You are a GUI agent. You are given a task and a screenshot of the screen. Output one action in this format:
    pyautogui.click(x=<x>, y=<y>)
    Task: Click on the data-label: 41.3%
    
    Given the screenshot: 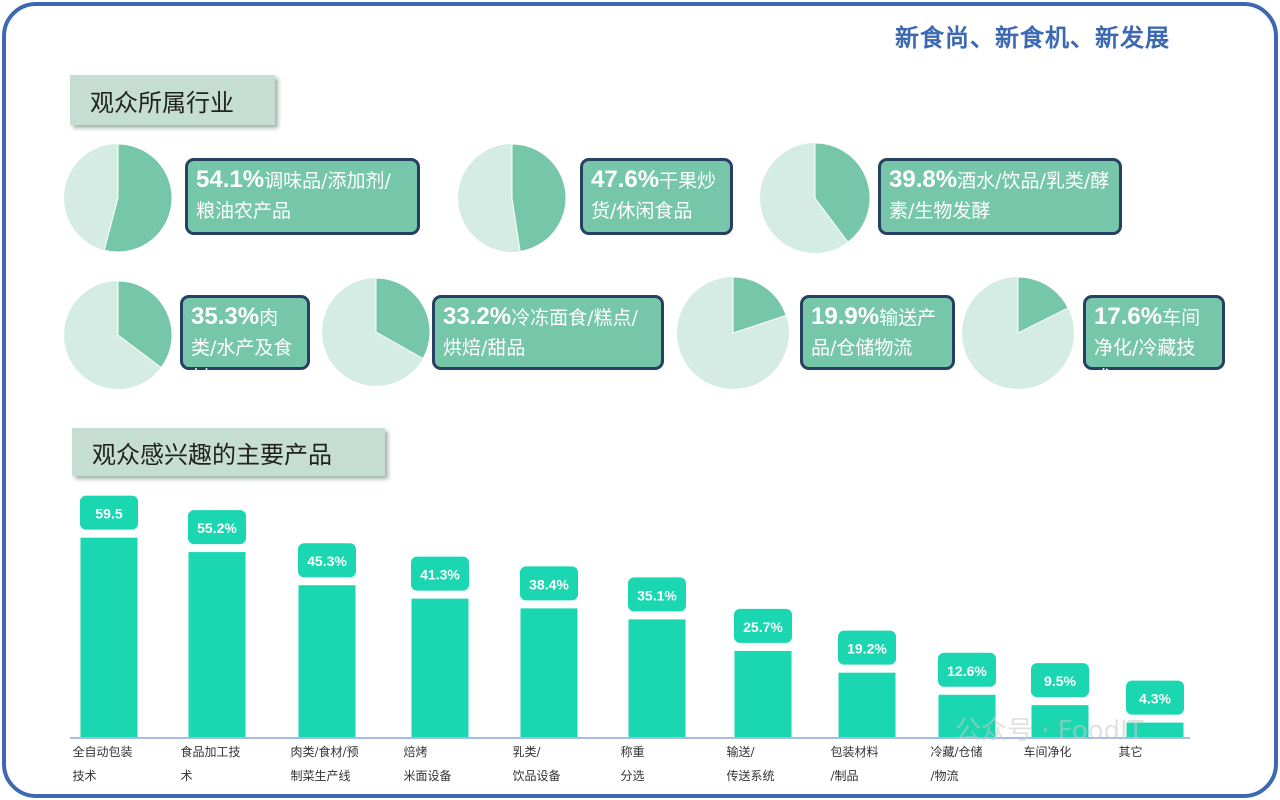 What is the action you would take?
    pyautogui.click(x=440, y=575)
    